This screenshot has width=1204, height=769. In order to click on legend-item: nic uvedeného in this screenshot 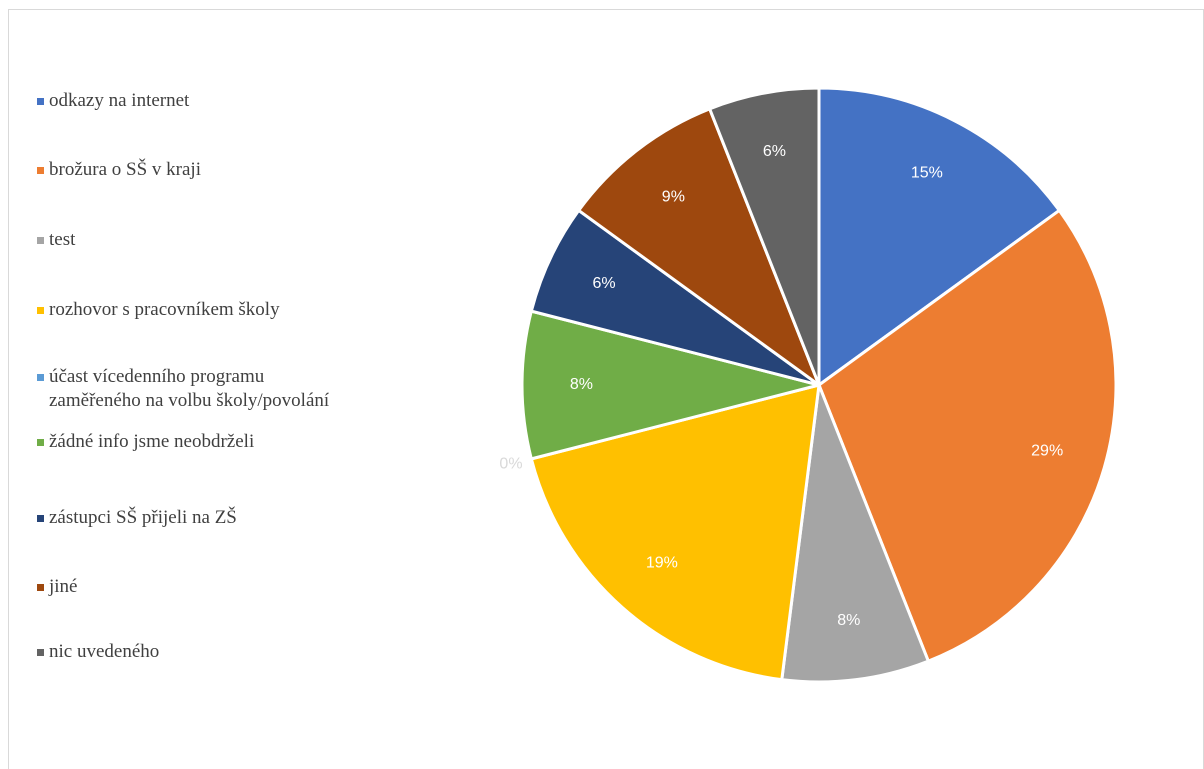, I will do `click(98, 652)`.